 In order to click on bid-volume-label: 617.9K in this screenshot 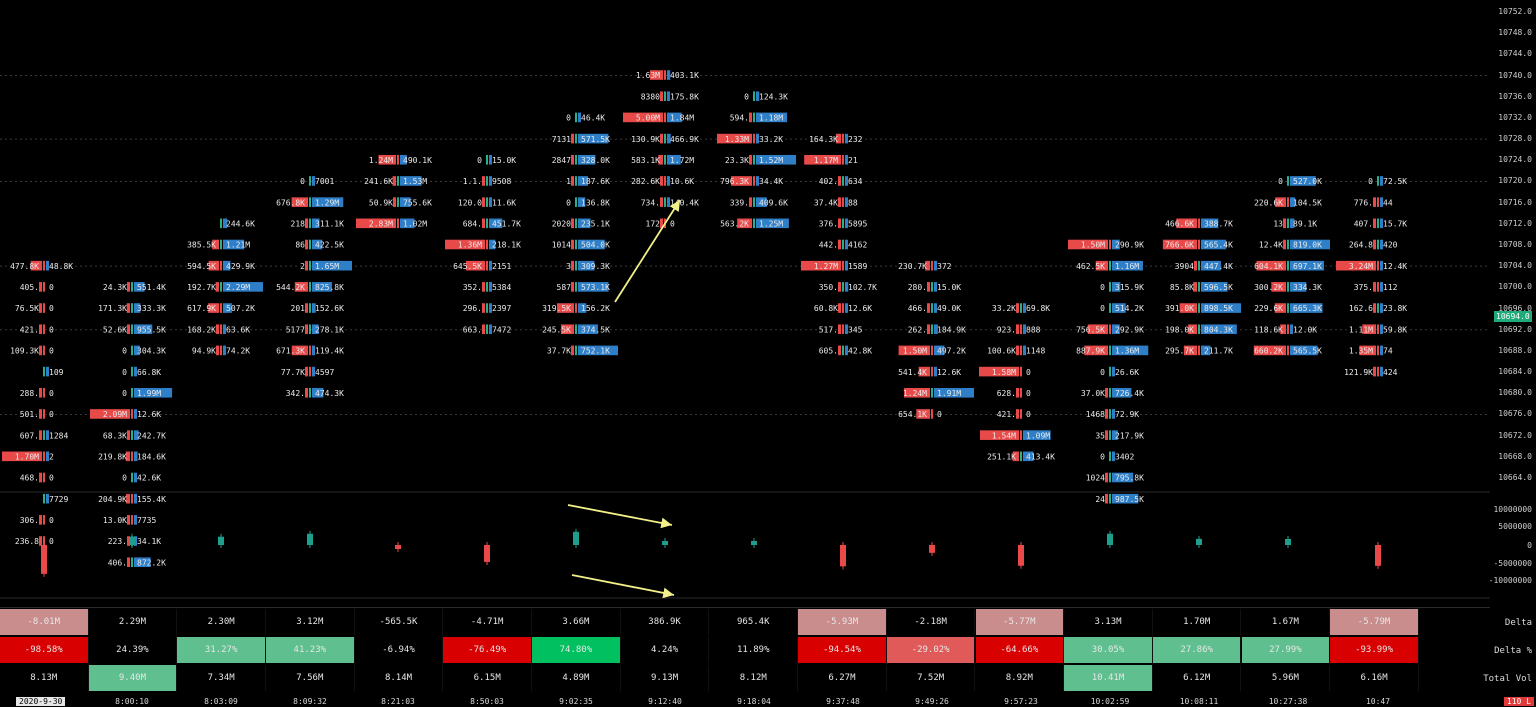, I will do `click(201, 308)`.